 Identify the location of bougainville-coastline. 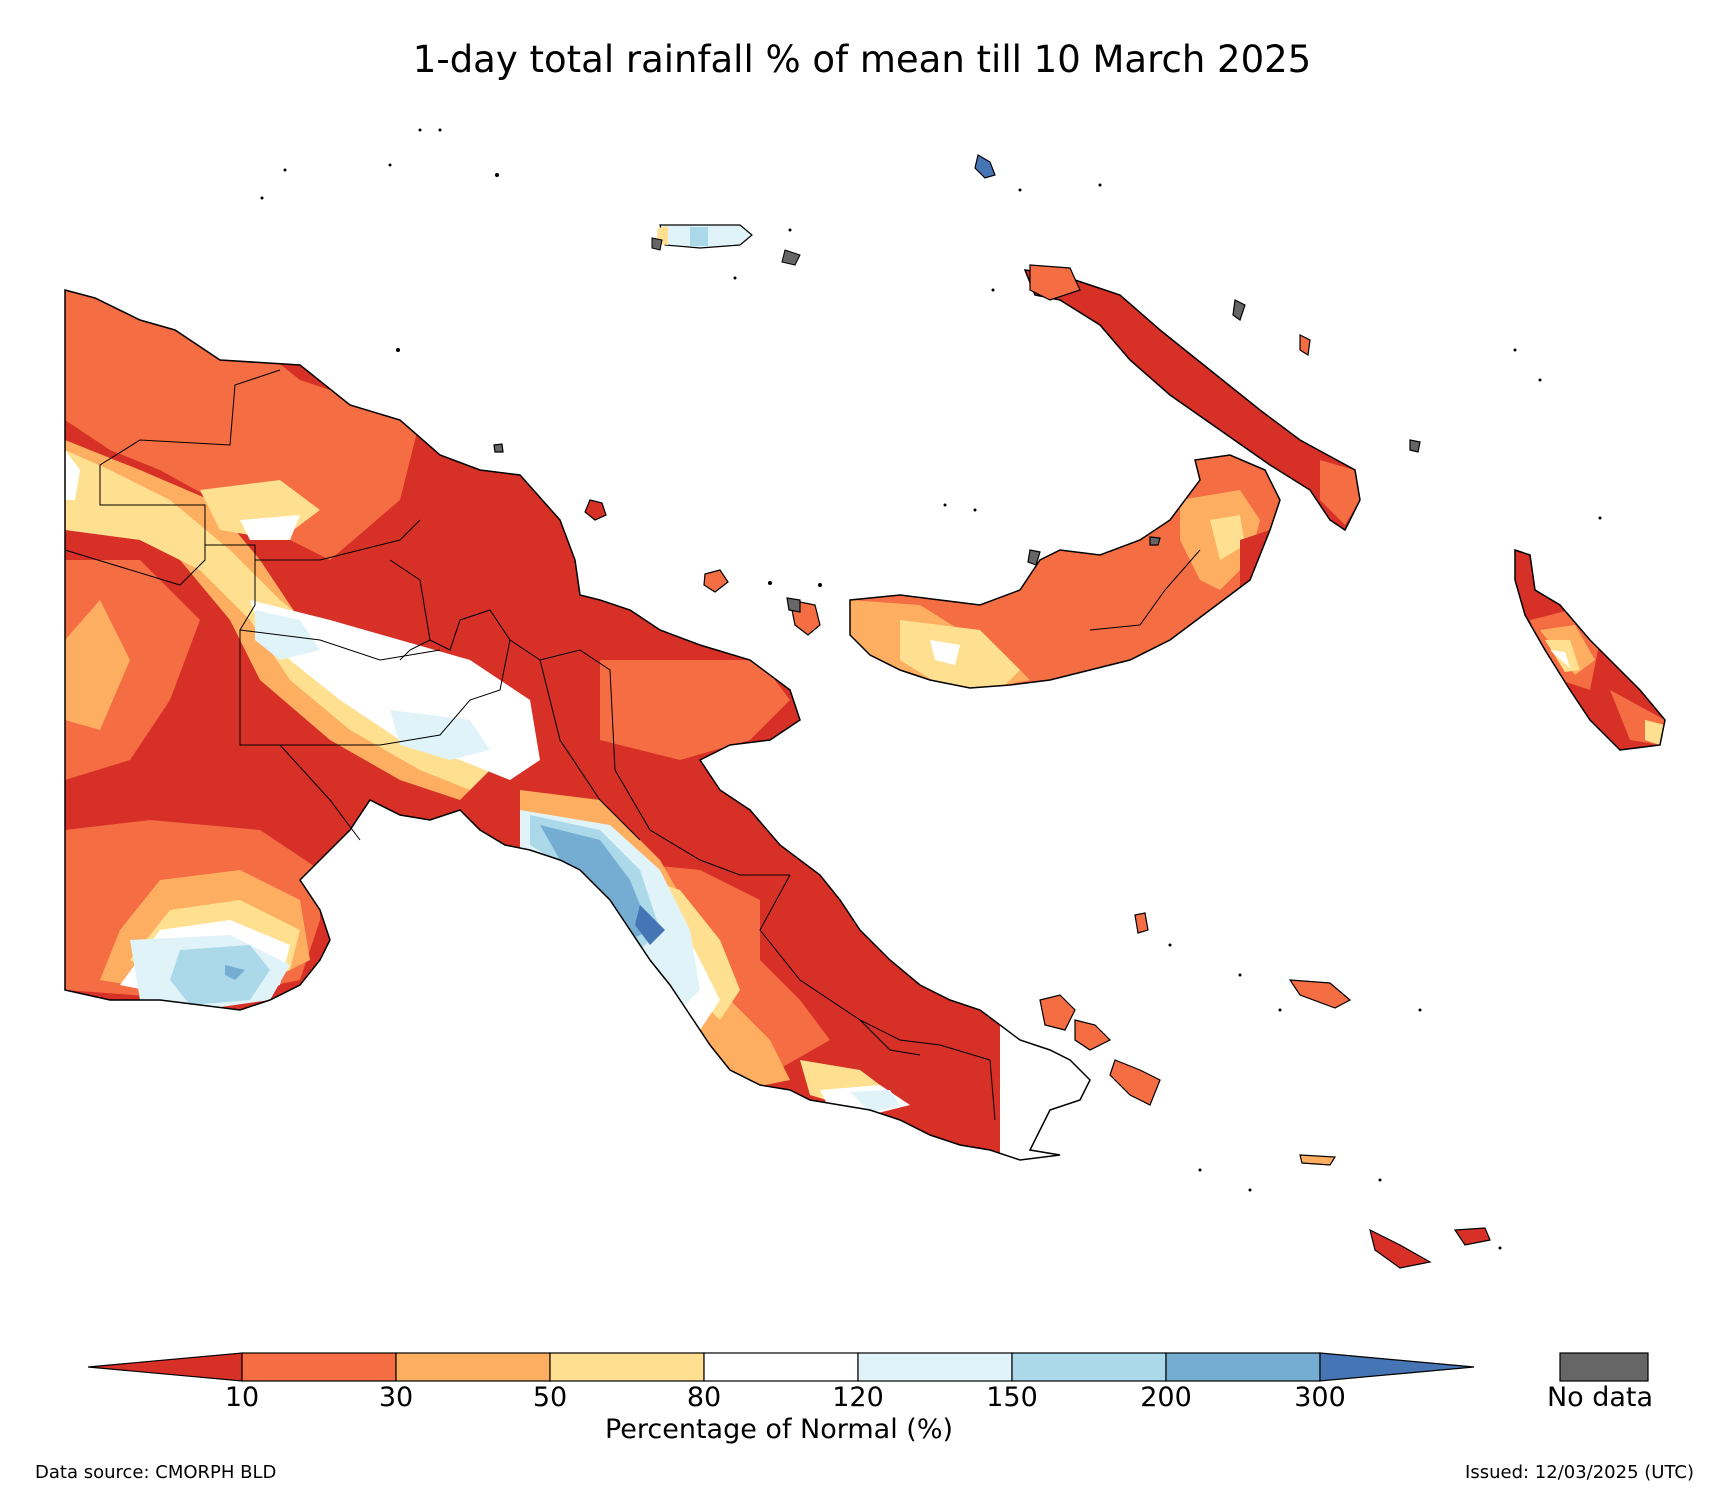
(1590, 649).